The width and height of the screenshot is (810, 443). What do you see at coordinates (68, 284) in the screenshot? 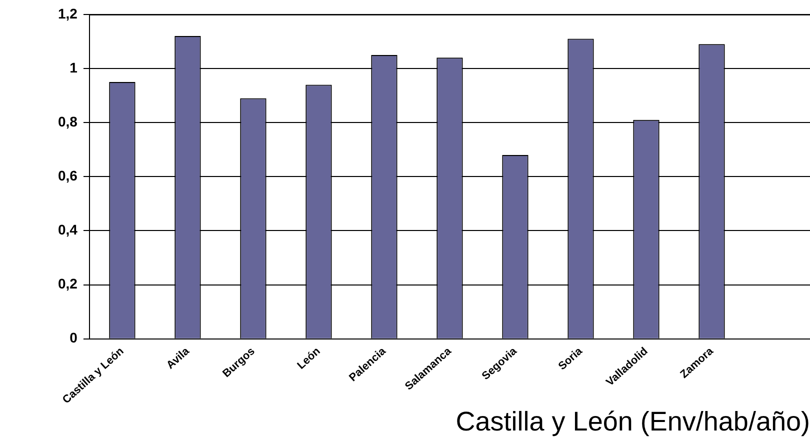
I see `y-tick-label: 0,2` at bounding box center [68, 284].